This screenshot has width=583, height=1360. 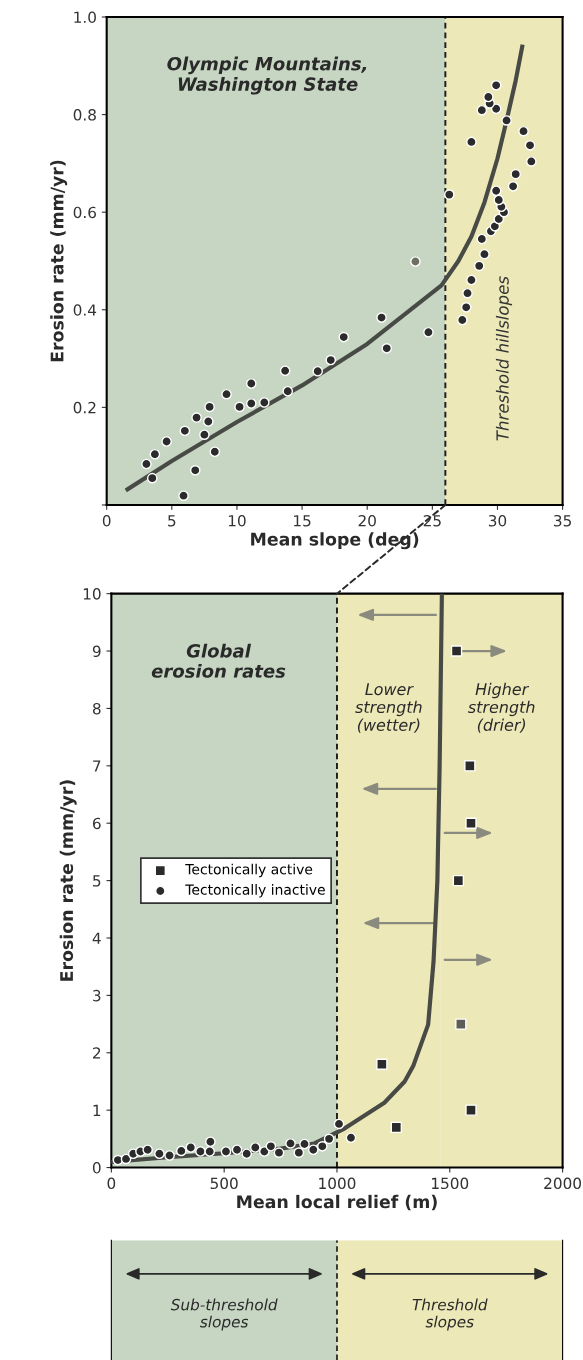 I want to click on band-label: Higher strength (drier), so click(x=501, y=707).